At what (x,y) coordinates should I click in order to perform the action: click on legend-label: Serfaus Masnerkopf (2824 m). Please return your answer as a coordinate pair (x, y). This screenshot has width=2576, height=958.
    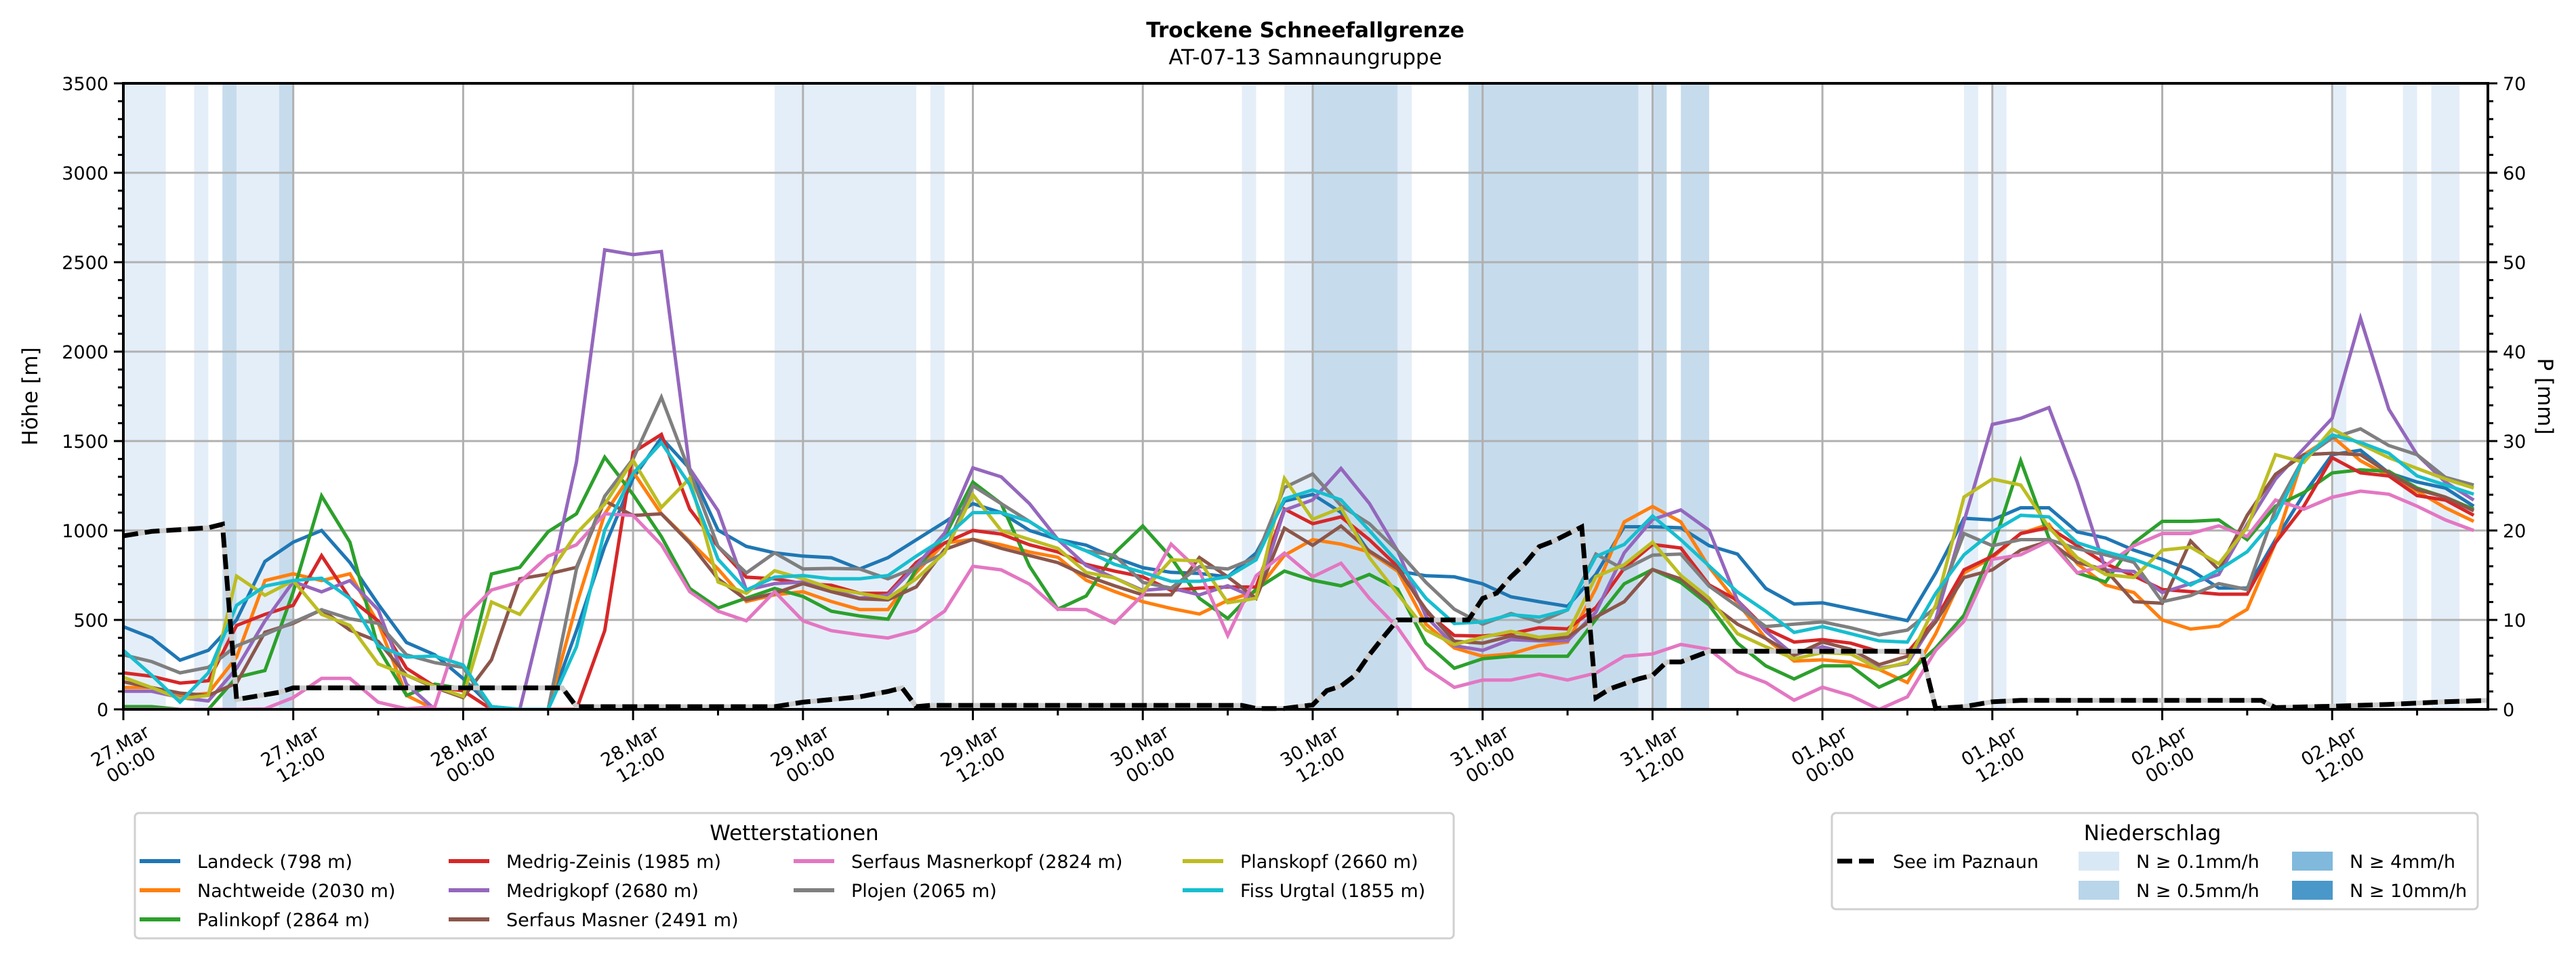
    Looking at the image, I should click on (987, 862).